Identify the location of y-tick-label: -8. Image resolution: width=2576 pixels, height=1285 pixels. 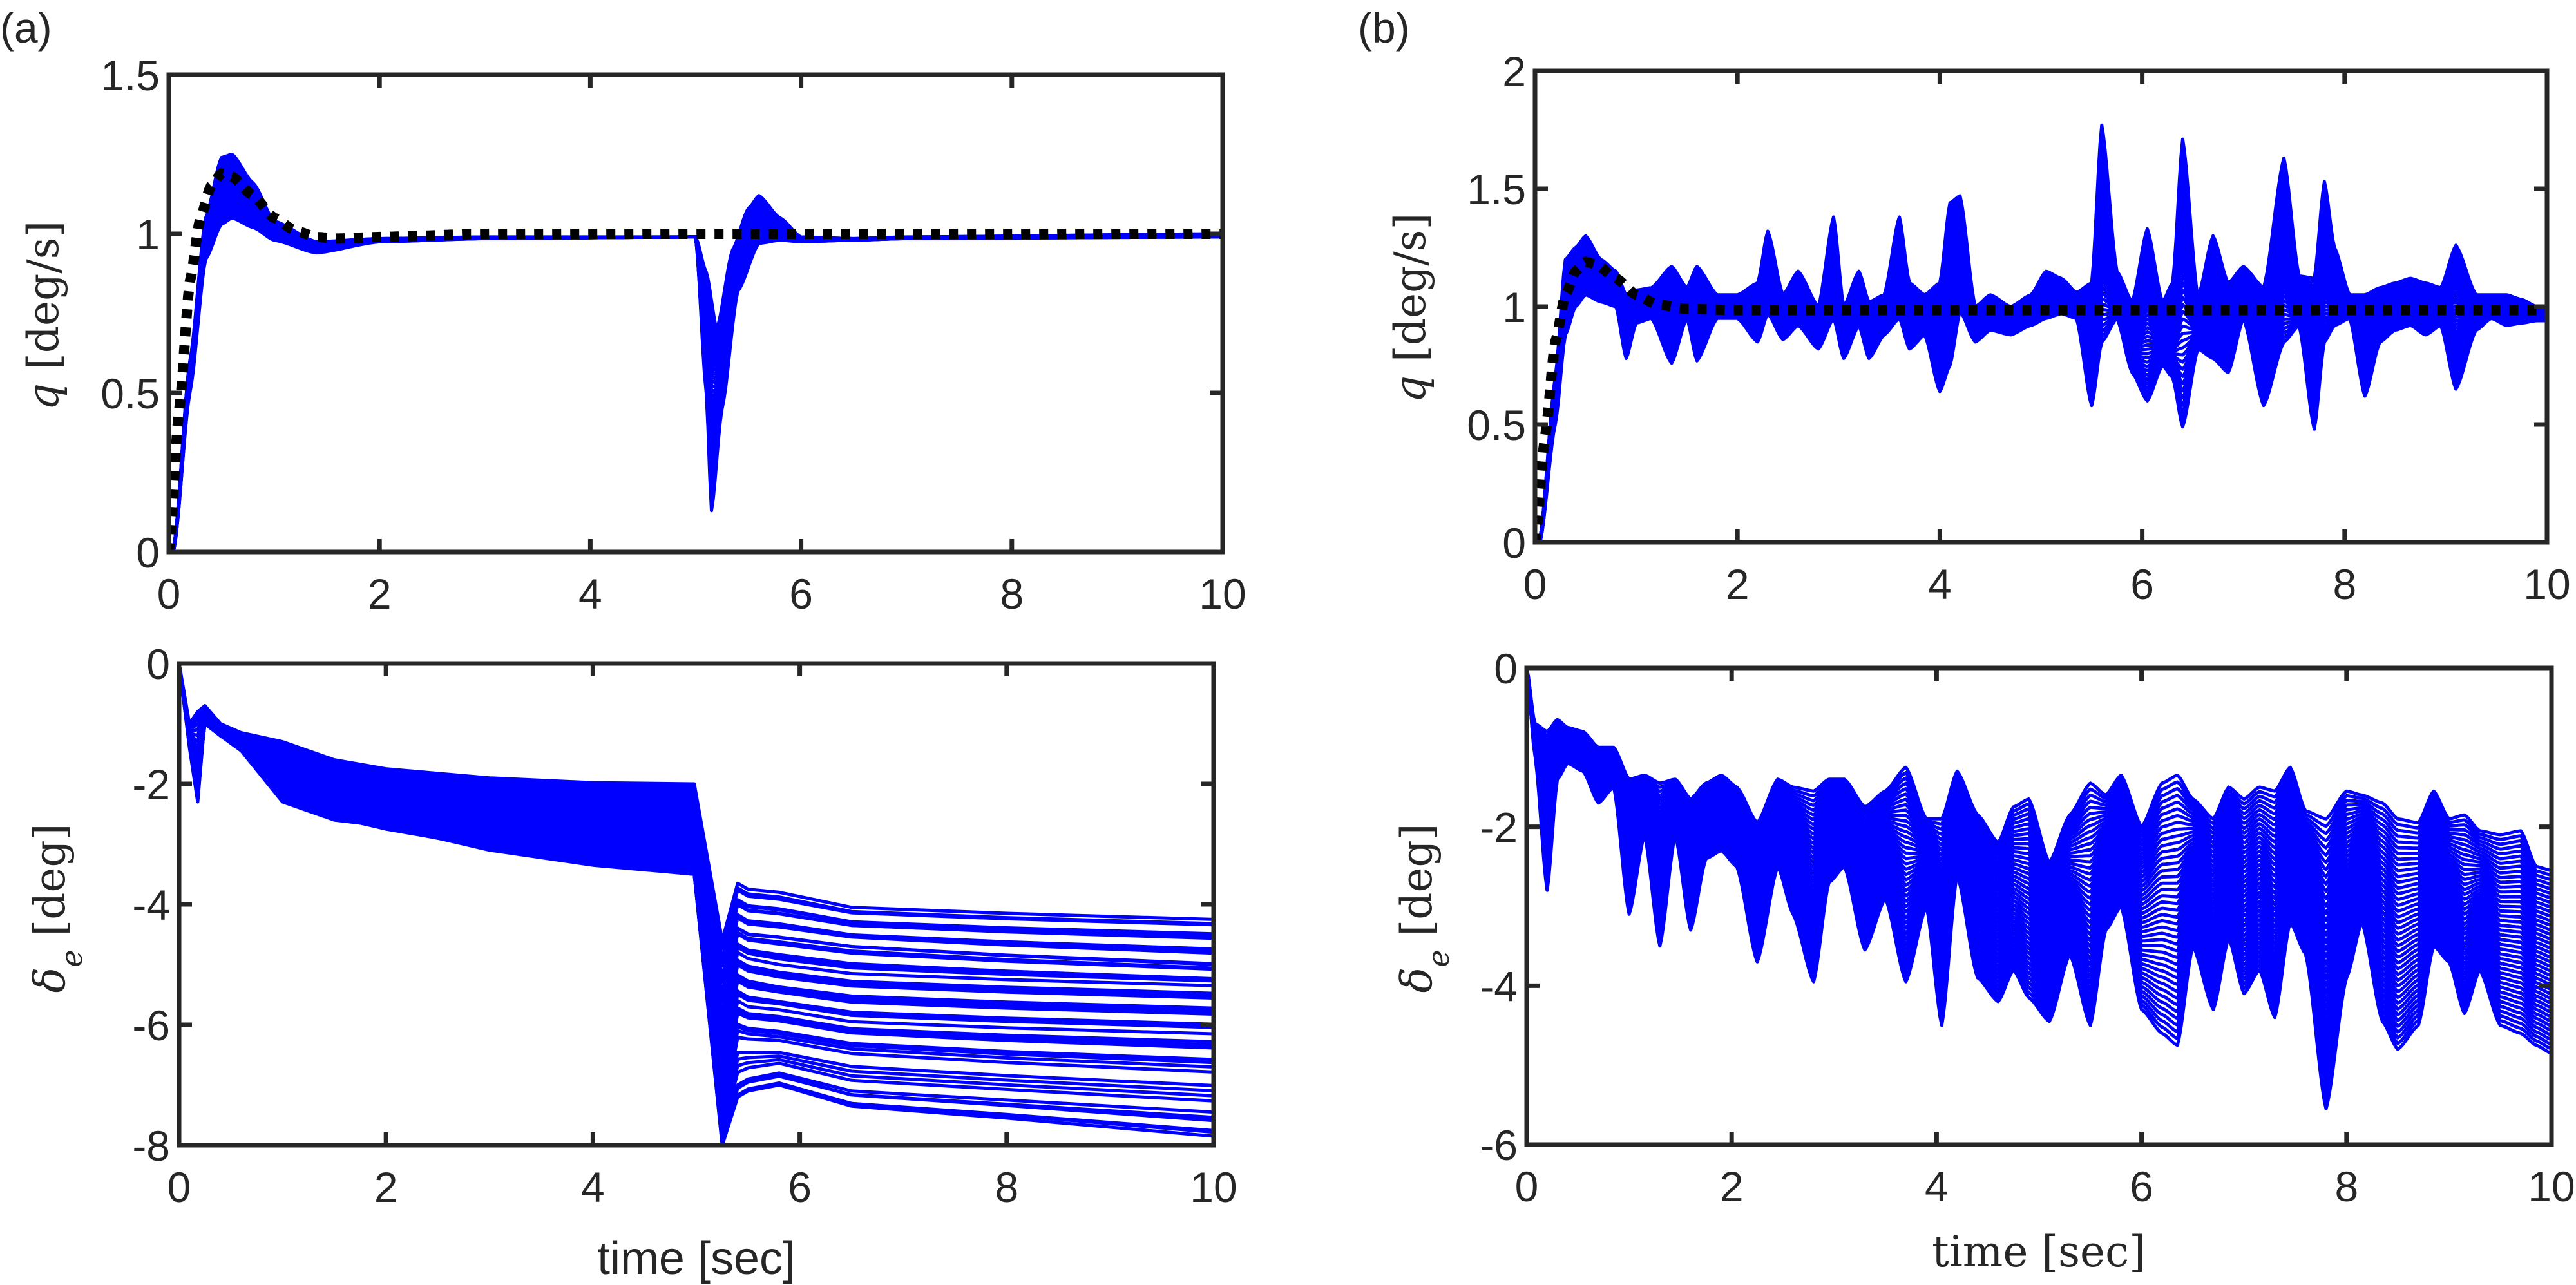
(151, 1146).